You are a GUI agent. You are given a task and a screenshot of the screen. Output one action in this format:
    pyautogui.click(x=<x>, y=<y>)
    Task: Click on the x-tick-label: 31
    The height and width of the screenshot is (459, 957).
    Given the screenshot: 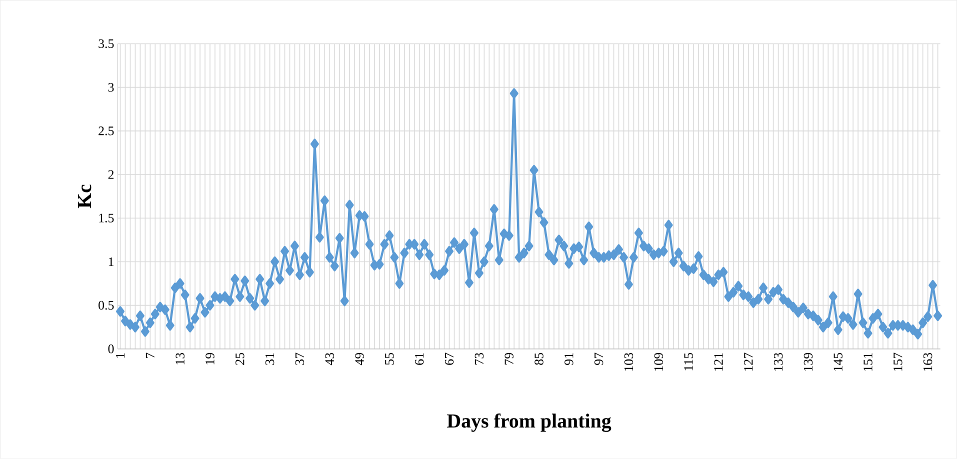 What is the action you would take?
    pyautogui.click(x=269, y=359)
    